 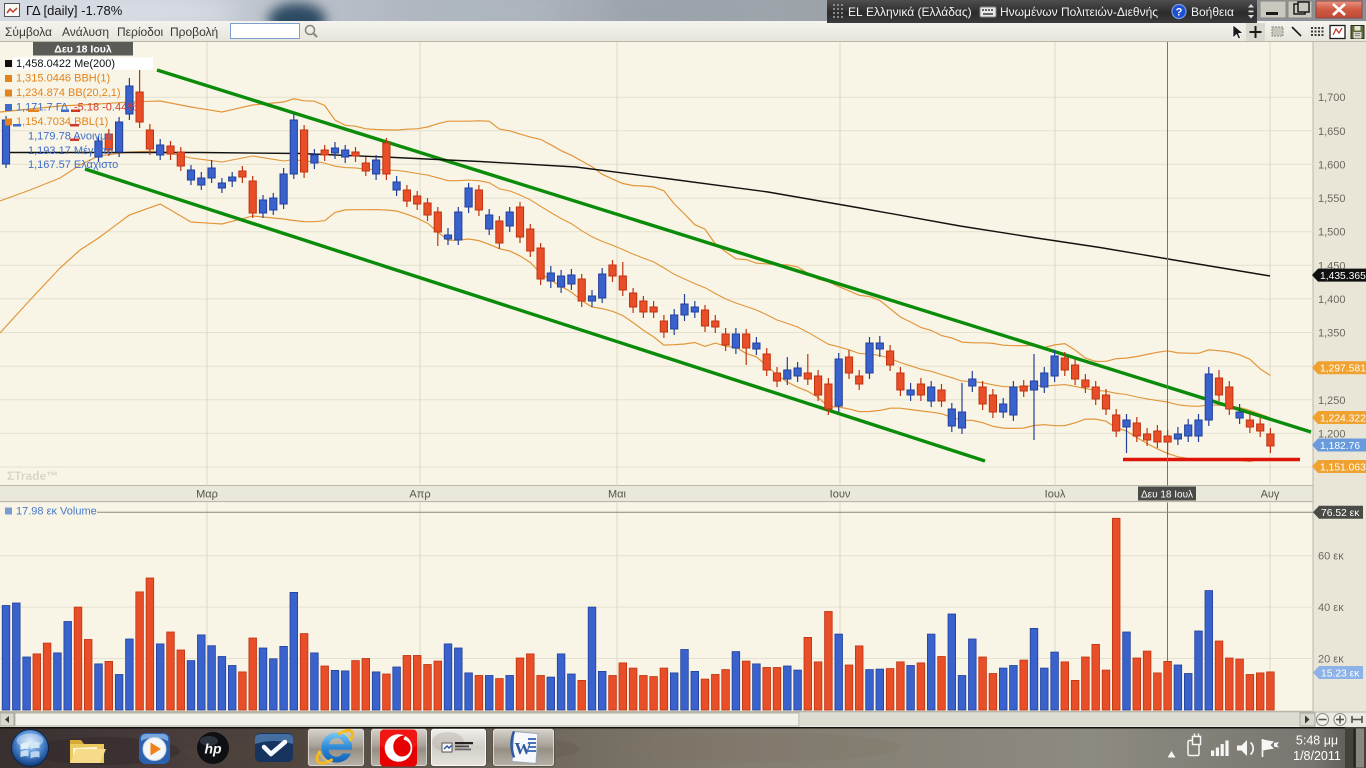 What do you see at coordinates (1055, 495) in the screenshot?
I see `svg-text: Ιουλ` at bounding box center [1055, 495].